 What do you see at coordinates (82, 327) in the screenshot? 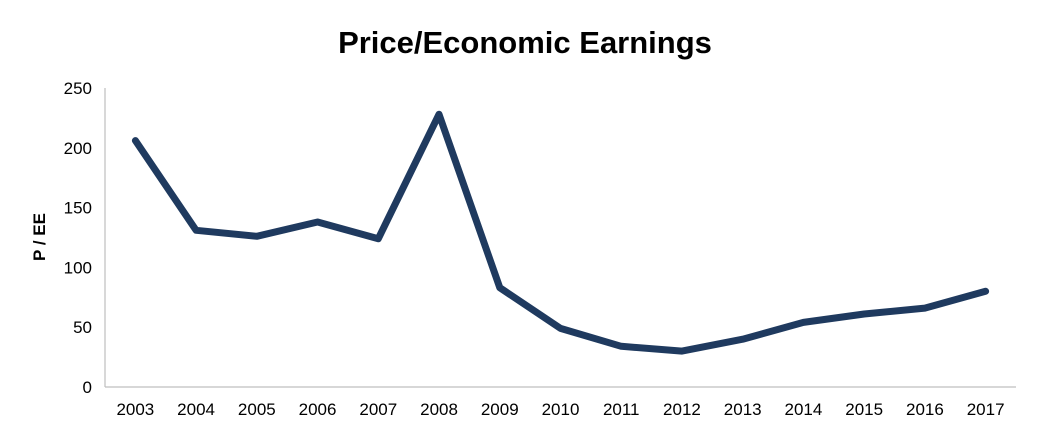
I see `y-tick-label: 50` at bounding box center [82, 327].